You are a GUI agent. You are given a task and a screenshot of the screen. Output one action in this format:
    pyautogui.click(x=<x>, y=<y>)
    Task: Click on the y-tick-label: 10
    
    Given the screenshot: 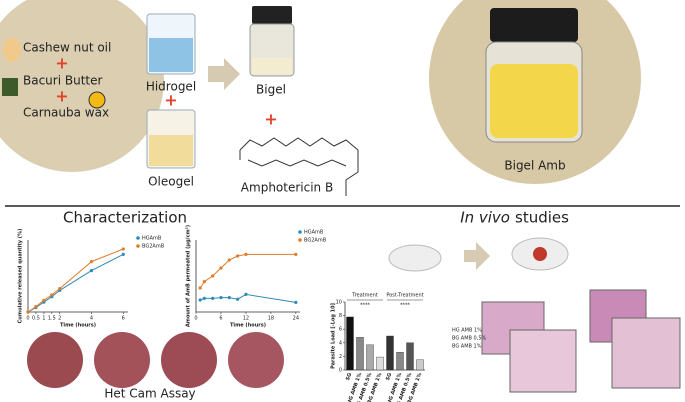 What is the action you would take?
    pyautogui.click(x=339, y=303)
    